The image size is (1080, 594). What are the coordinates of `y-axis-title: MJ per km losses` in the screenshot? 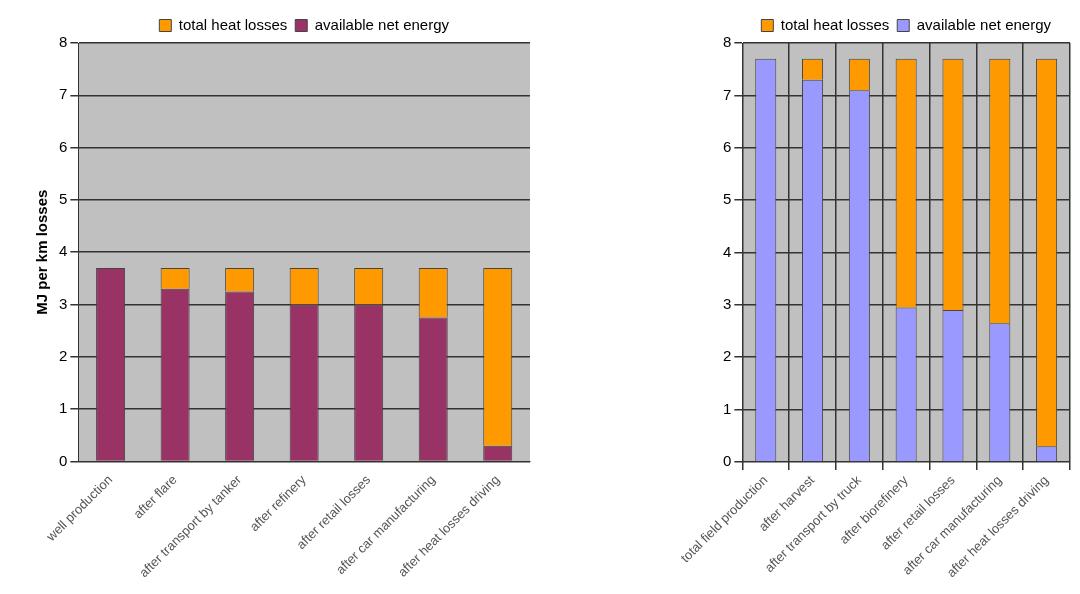 It's located at (42, 252).